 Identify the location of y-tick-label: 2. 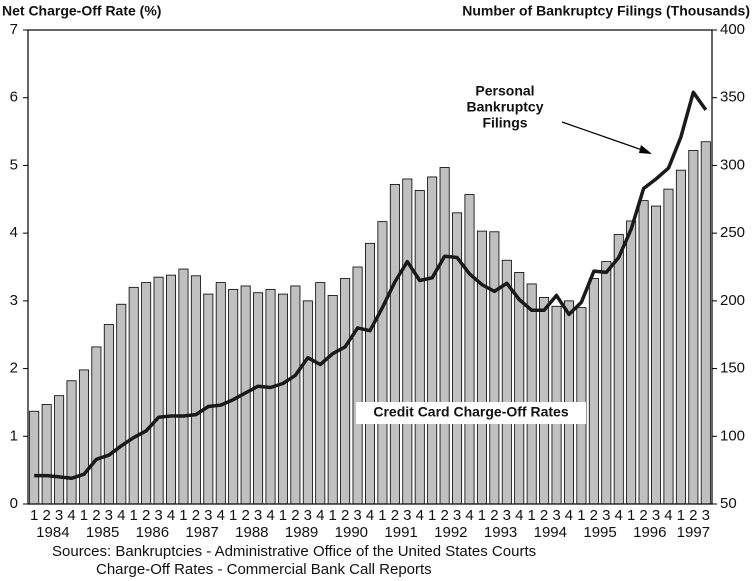
(14, 368).